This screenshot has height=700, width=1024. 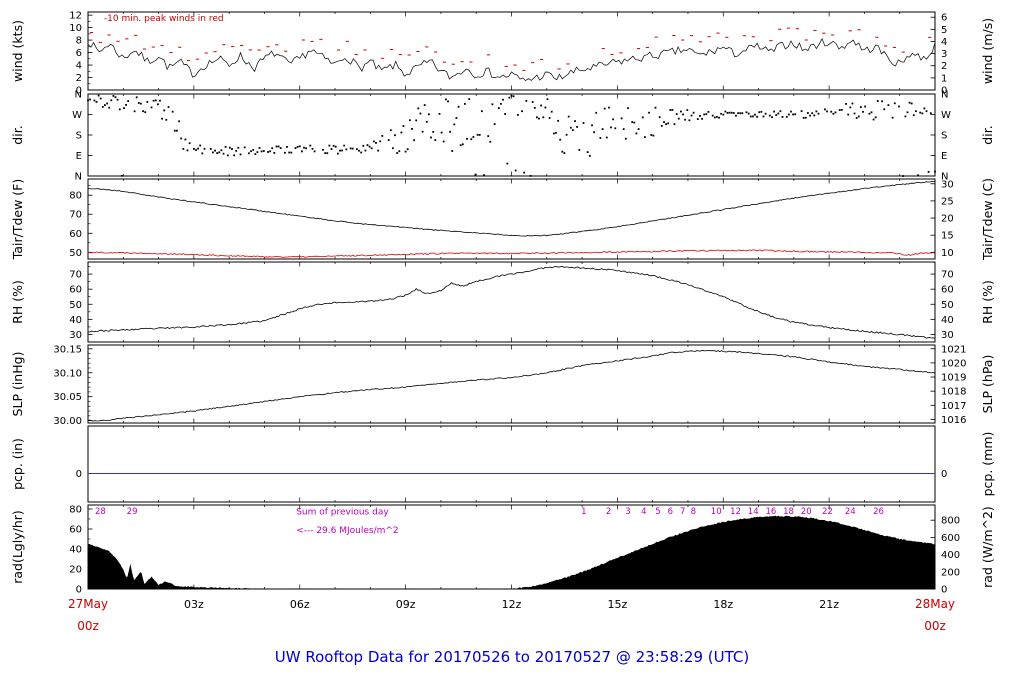 What do you see at coordinates (953, 378) in the screenshot?
I see `svg-text: 1019` at bounding box center [953, 378].